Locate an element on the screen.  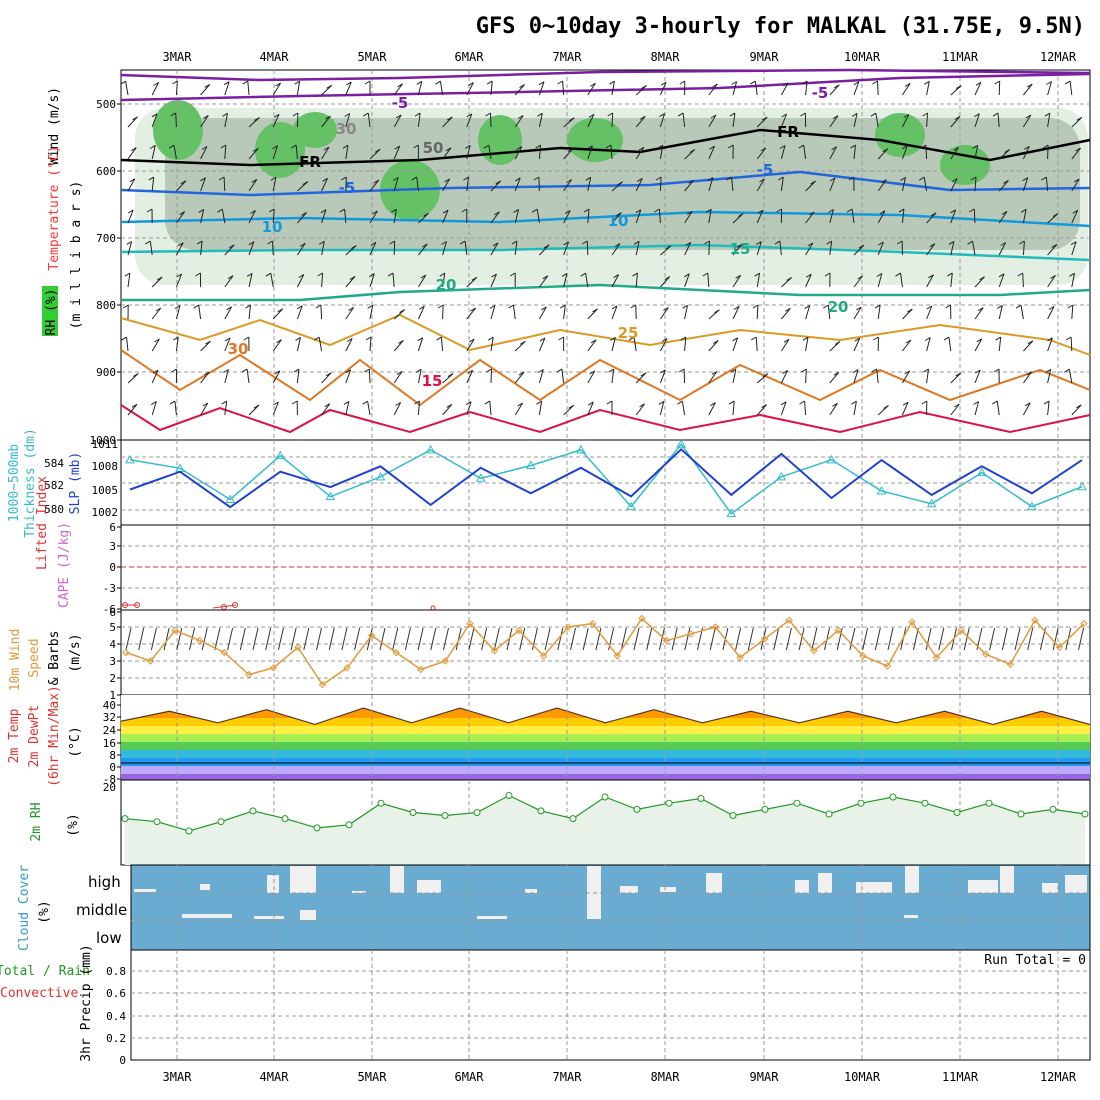
temperature-contour is located at coordinates (605, 252).